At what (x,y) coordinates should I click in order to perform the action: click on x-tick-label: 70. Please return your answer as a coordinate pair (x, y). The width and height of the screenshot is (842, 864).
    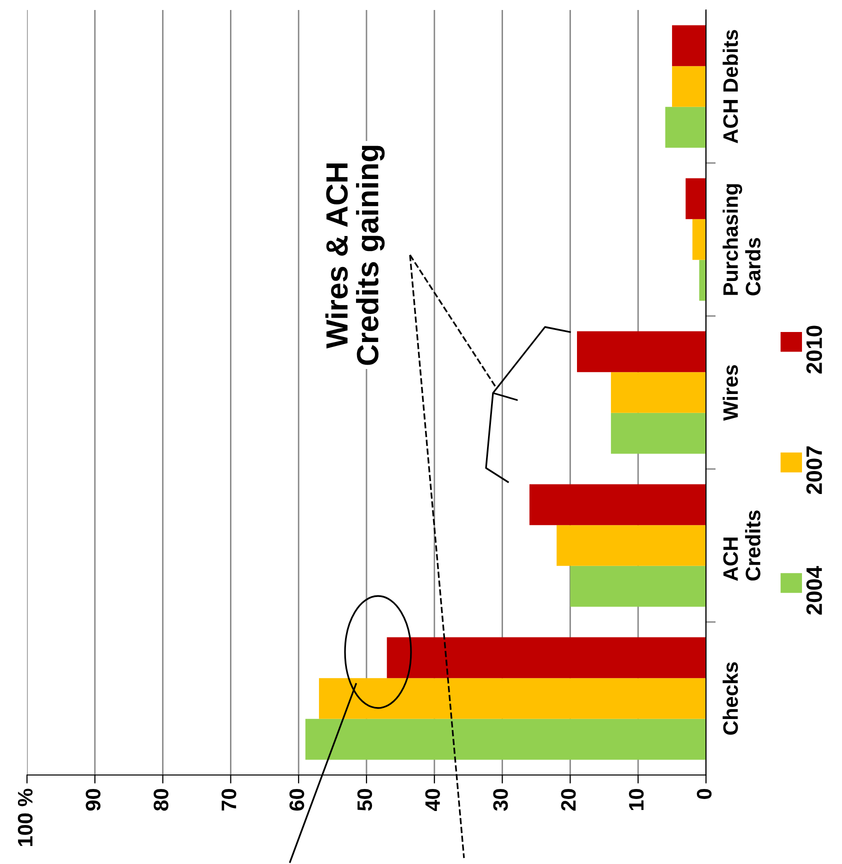
    Looking at the image, I should click on (229, 799).